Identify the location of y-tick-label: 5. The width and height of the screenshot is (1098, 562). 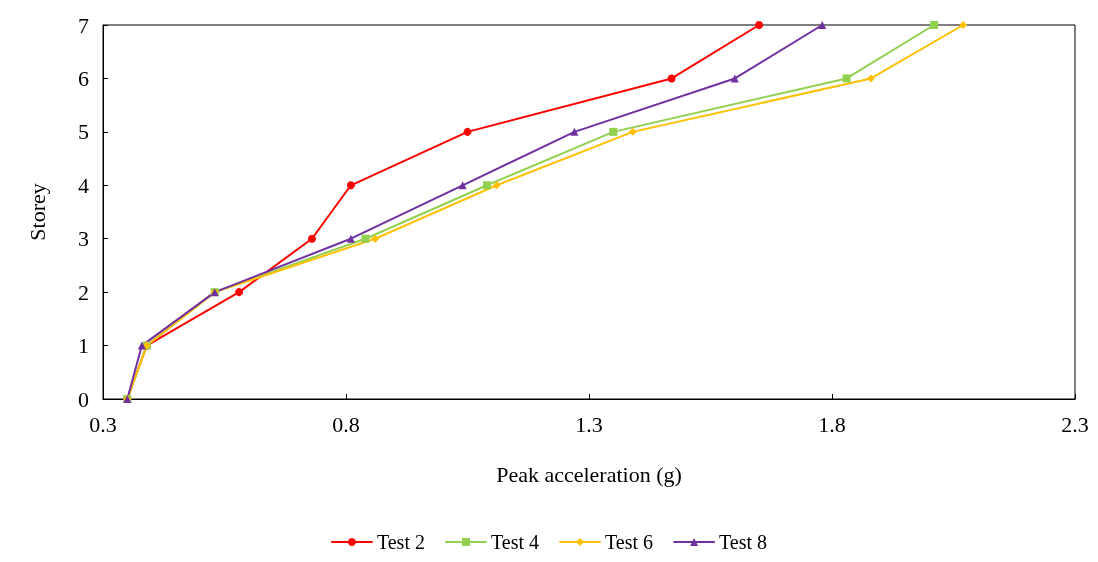
(83, 132).